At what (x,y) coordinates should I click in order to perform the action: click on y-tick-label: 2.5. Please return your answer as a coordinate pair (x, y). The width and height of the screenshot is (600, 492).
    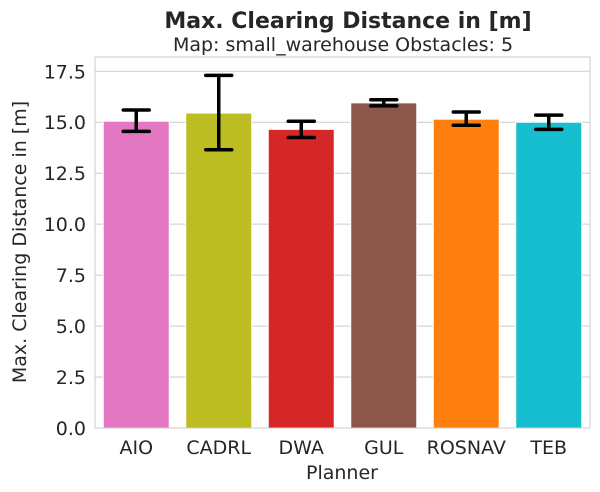
    Looking at the image, I should click on (71, 378).